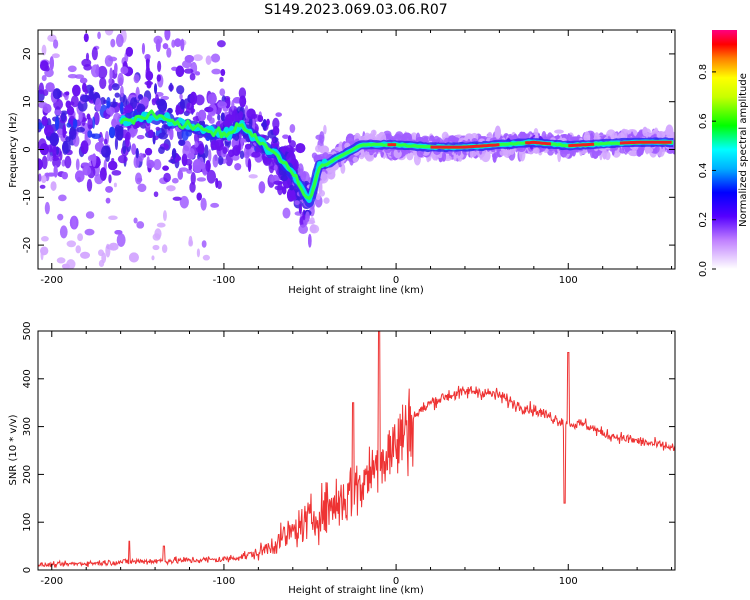  What do you see at coordinates (396, 581) in the screenshot?
I see `snr-xtick-label: 0` at bounding box center [396, 581].